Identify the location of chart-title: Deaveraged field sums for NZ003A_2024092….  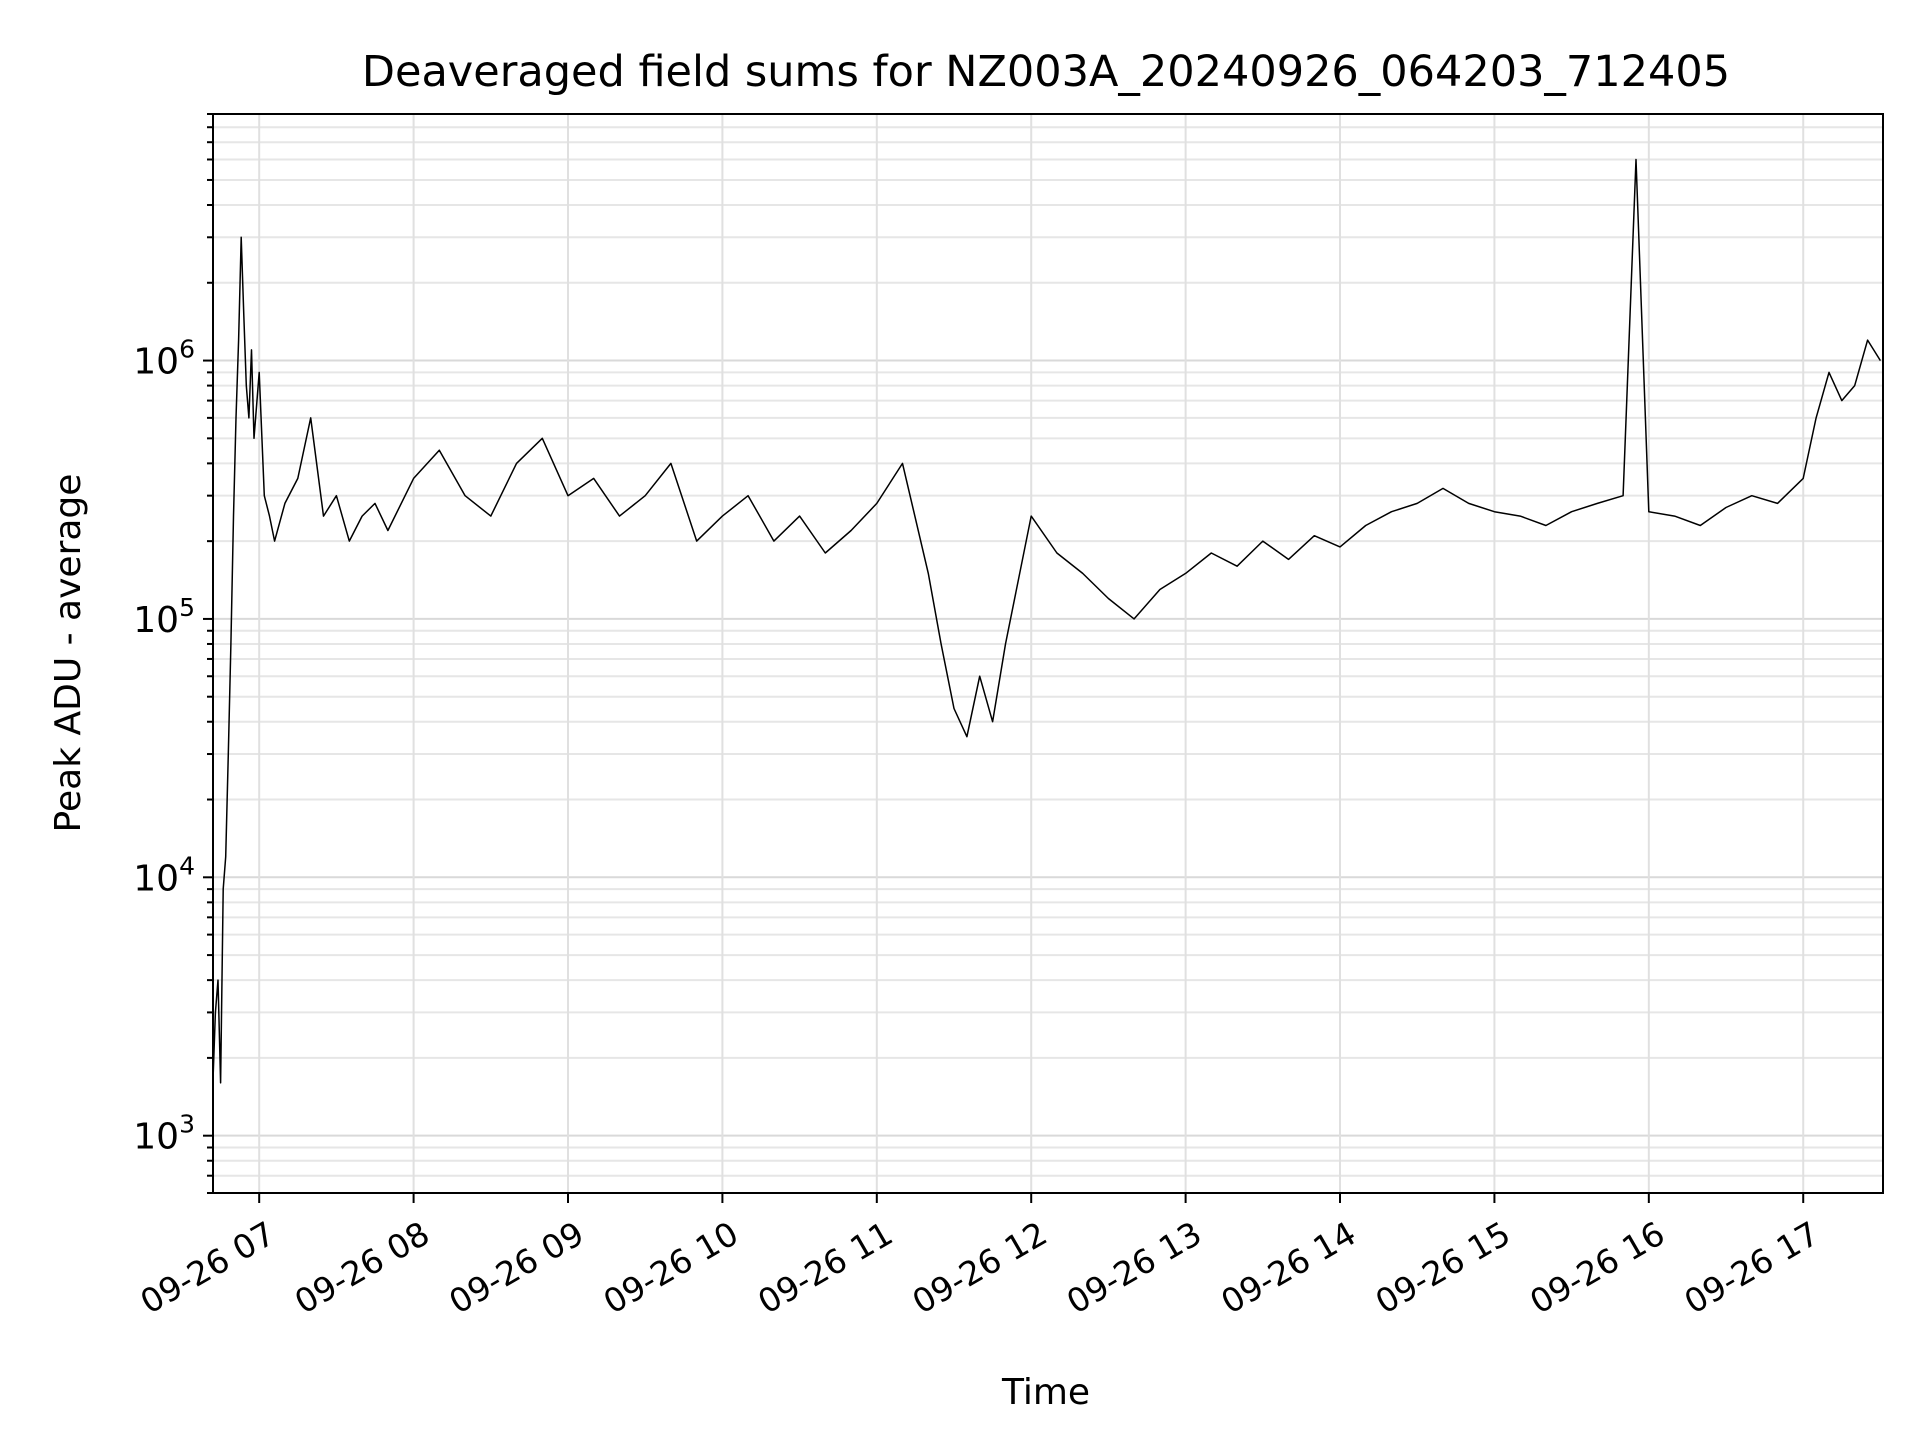
(1046, 72).